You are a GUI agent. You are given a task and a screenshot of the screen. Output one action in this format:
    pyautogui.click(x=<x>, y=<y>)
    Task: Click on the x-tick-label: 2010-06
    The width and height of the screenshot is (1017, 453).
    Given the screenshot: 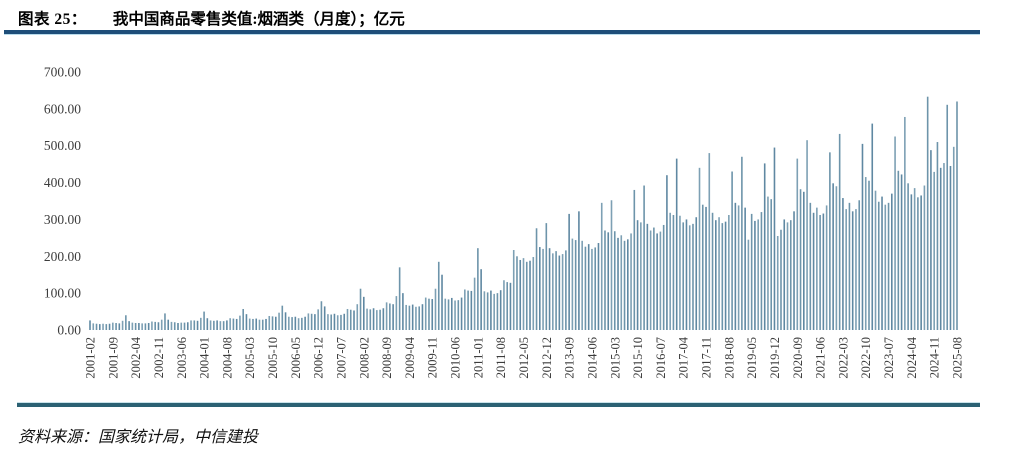 What is the action you would take?
    pyautogui.click(x=456, y=358)
    